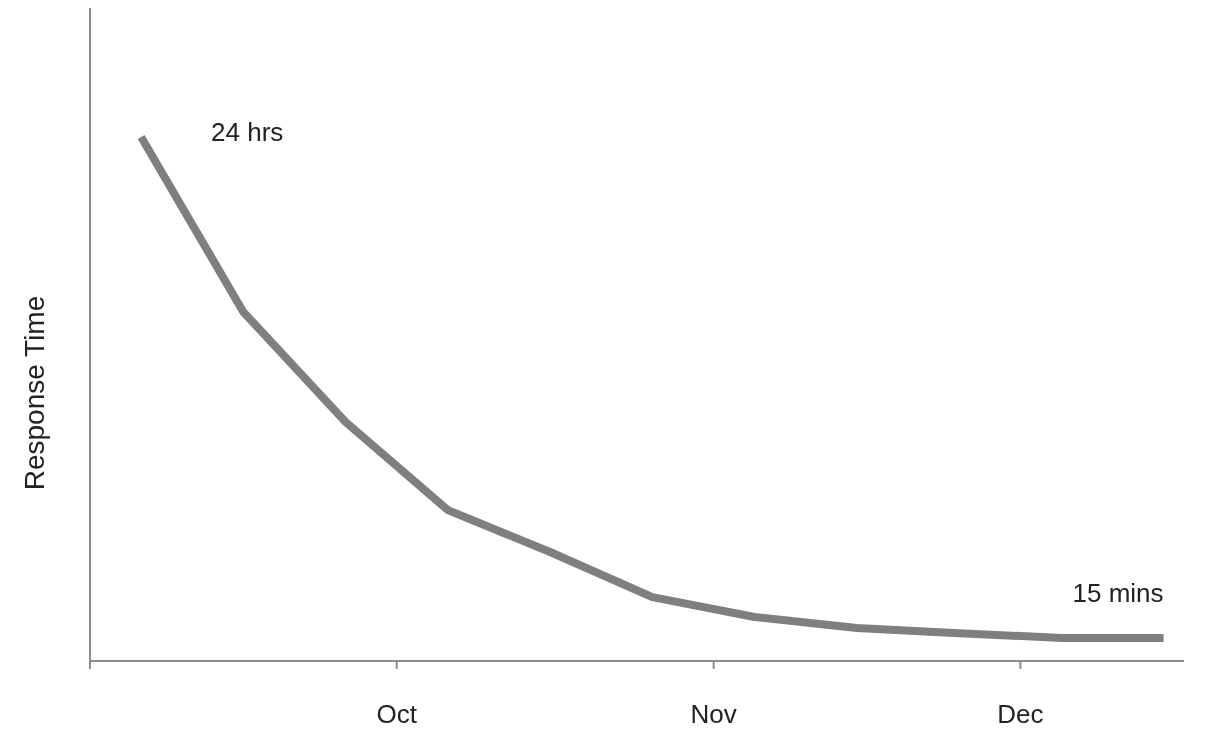 Image resolution: width=1216 pixels, height=732 pixels. I want to click on annotation: 15 mins, so click(1118, 592).